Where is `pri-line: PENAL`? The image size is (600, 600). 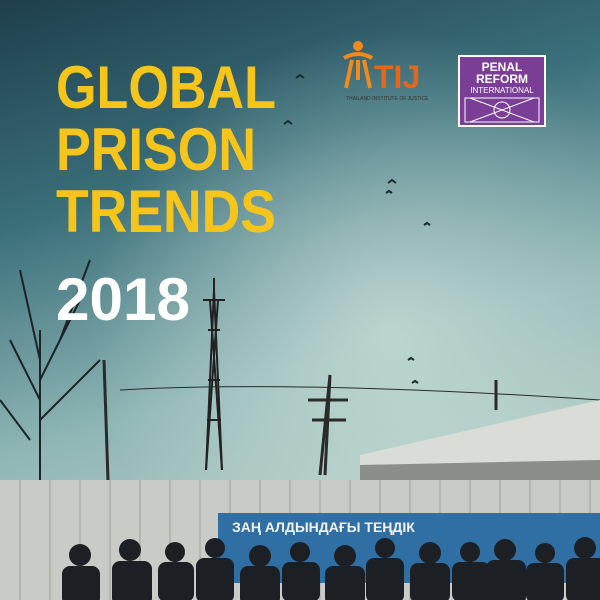 pri-line: PENAL is located at coordinates (502, 67).